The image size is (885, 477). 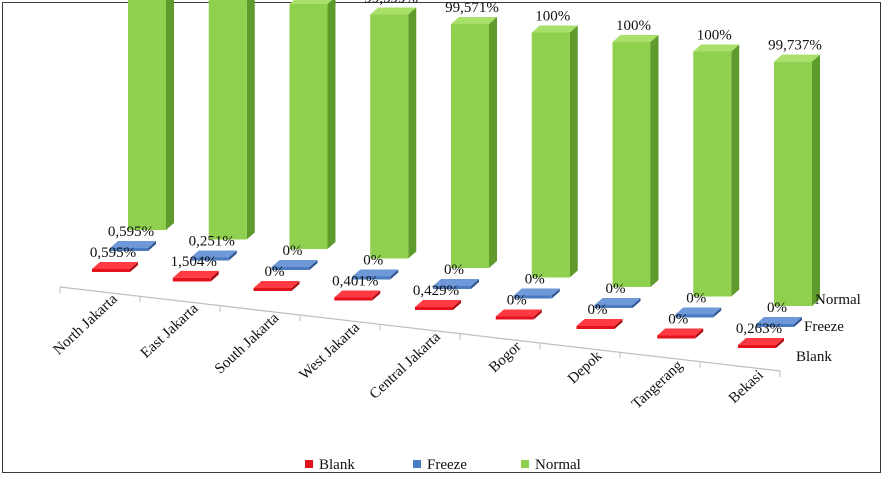 What do you see at coordinates (308, 126) in the screenshot?
I see `bar-normal-south-jakarta` at bounding box center [308, 126].